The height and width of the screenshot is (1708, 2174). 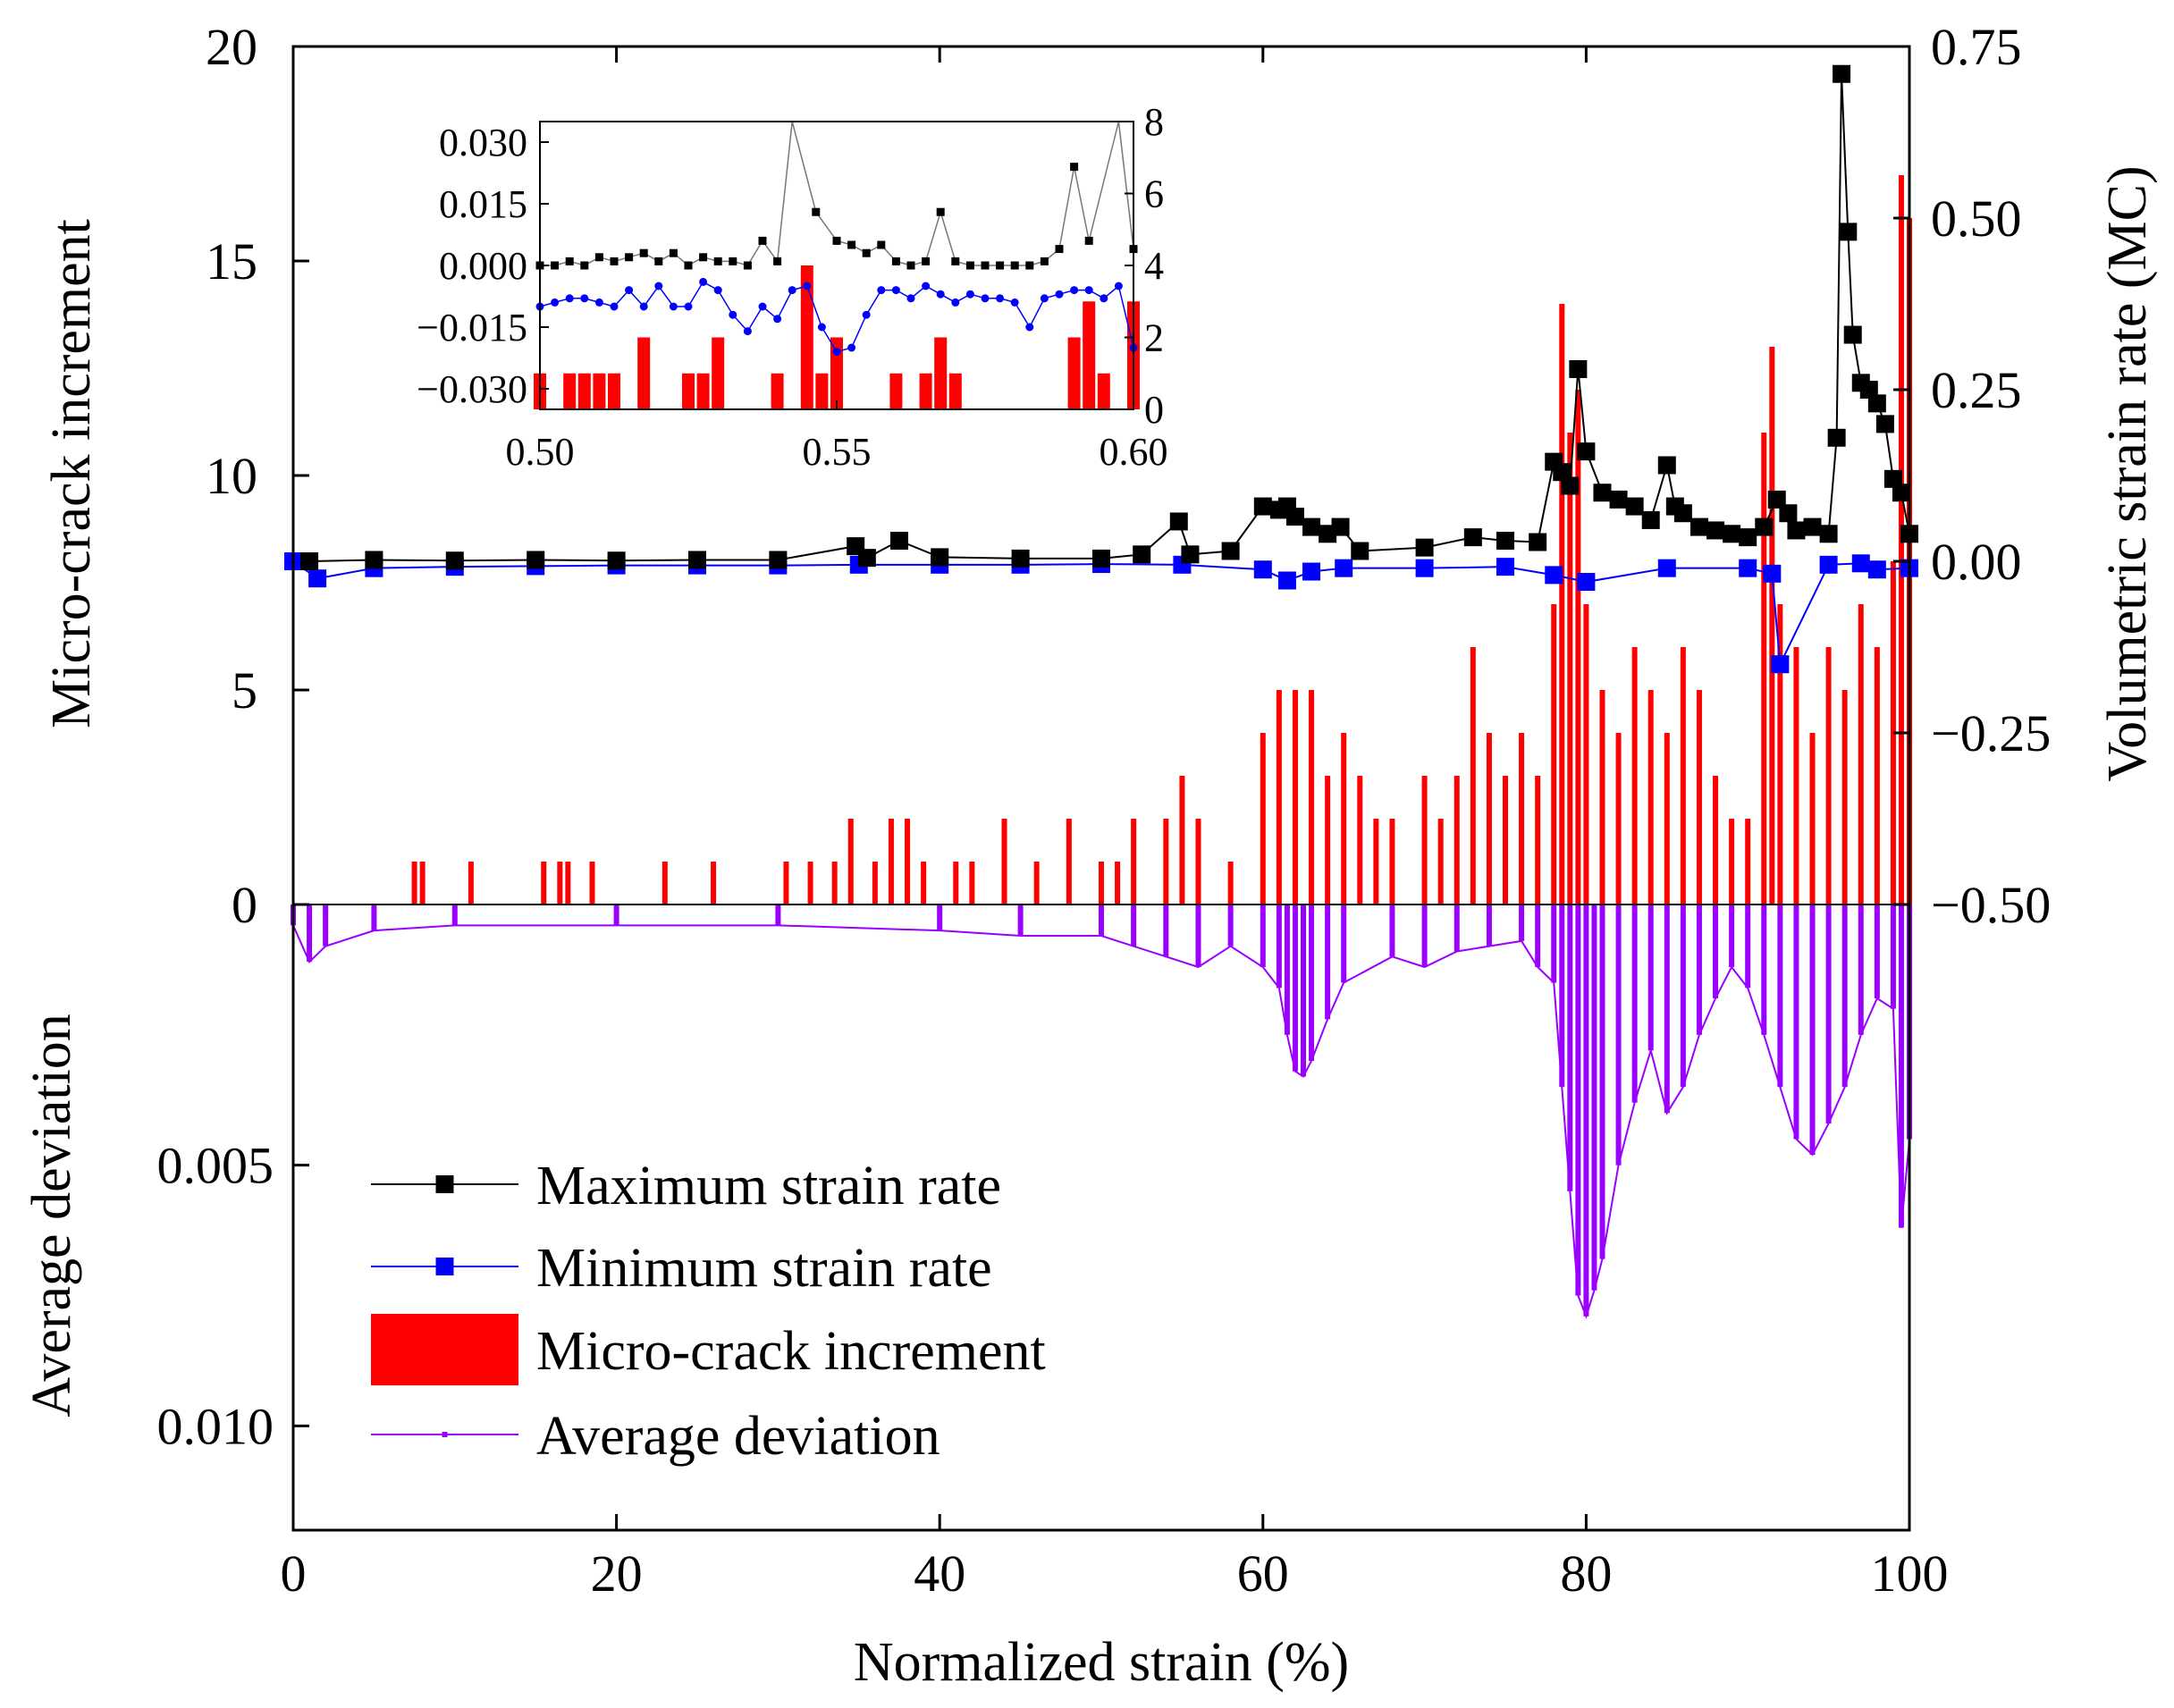 What do you see at coordinates (1134, 452) in the screenshot?
I see `inset-x-tick-label: 0.60` at bounding box center [1134, 452].